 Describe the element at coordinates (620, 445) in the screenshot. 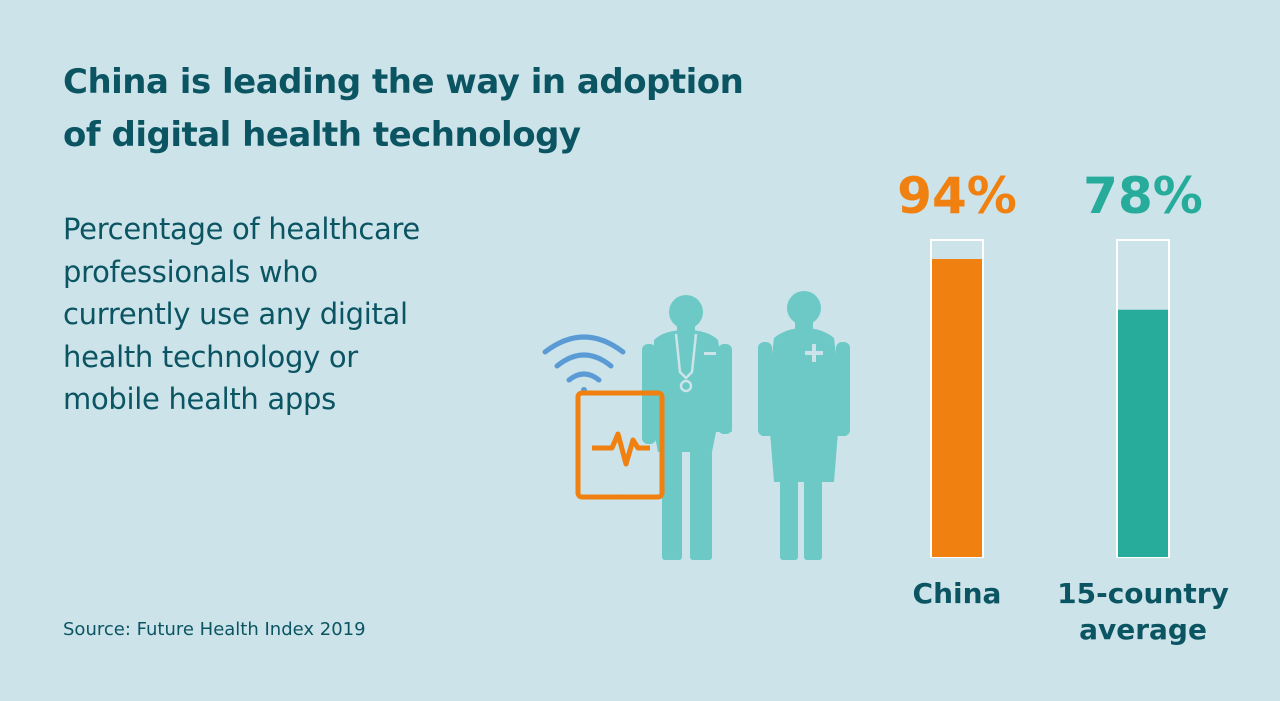

I see `tablet-heartbeat-icon` at that location.